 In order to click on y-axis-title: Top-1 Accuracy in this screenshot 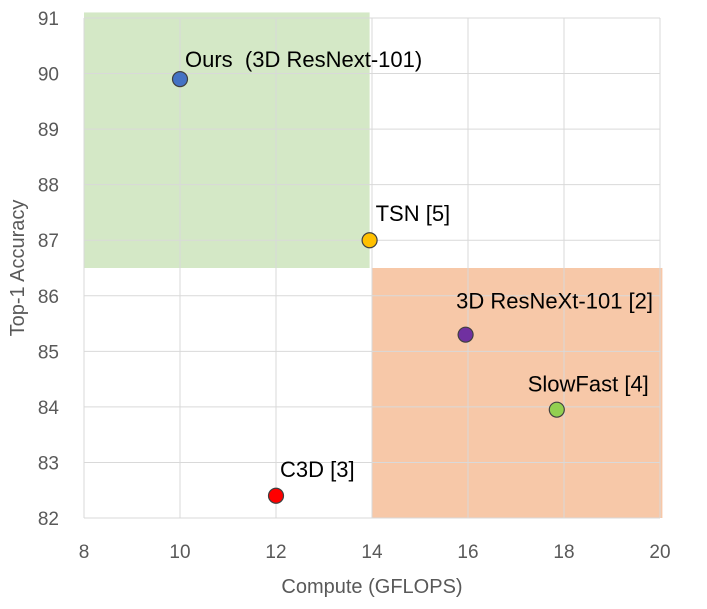, I will do `click(18, 268)`.